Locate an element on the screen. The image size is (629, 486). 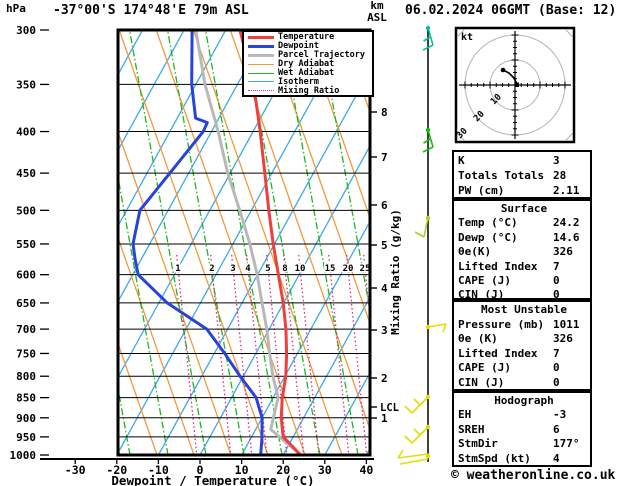
legend-item: Wet Adiabat is located at coordinates (310, 73).